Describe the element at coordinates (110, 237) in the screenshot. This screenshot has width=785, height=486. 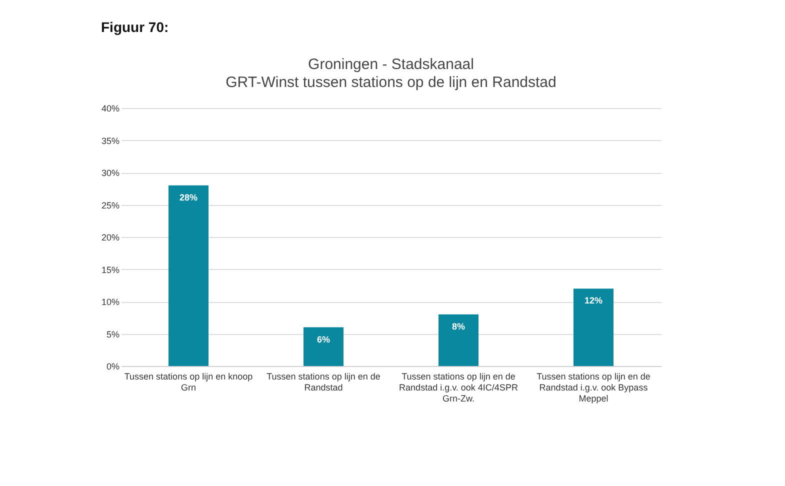
I see `y-tick-label: 20%` at that location.